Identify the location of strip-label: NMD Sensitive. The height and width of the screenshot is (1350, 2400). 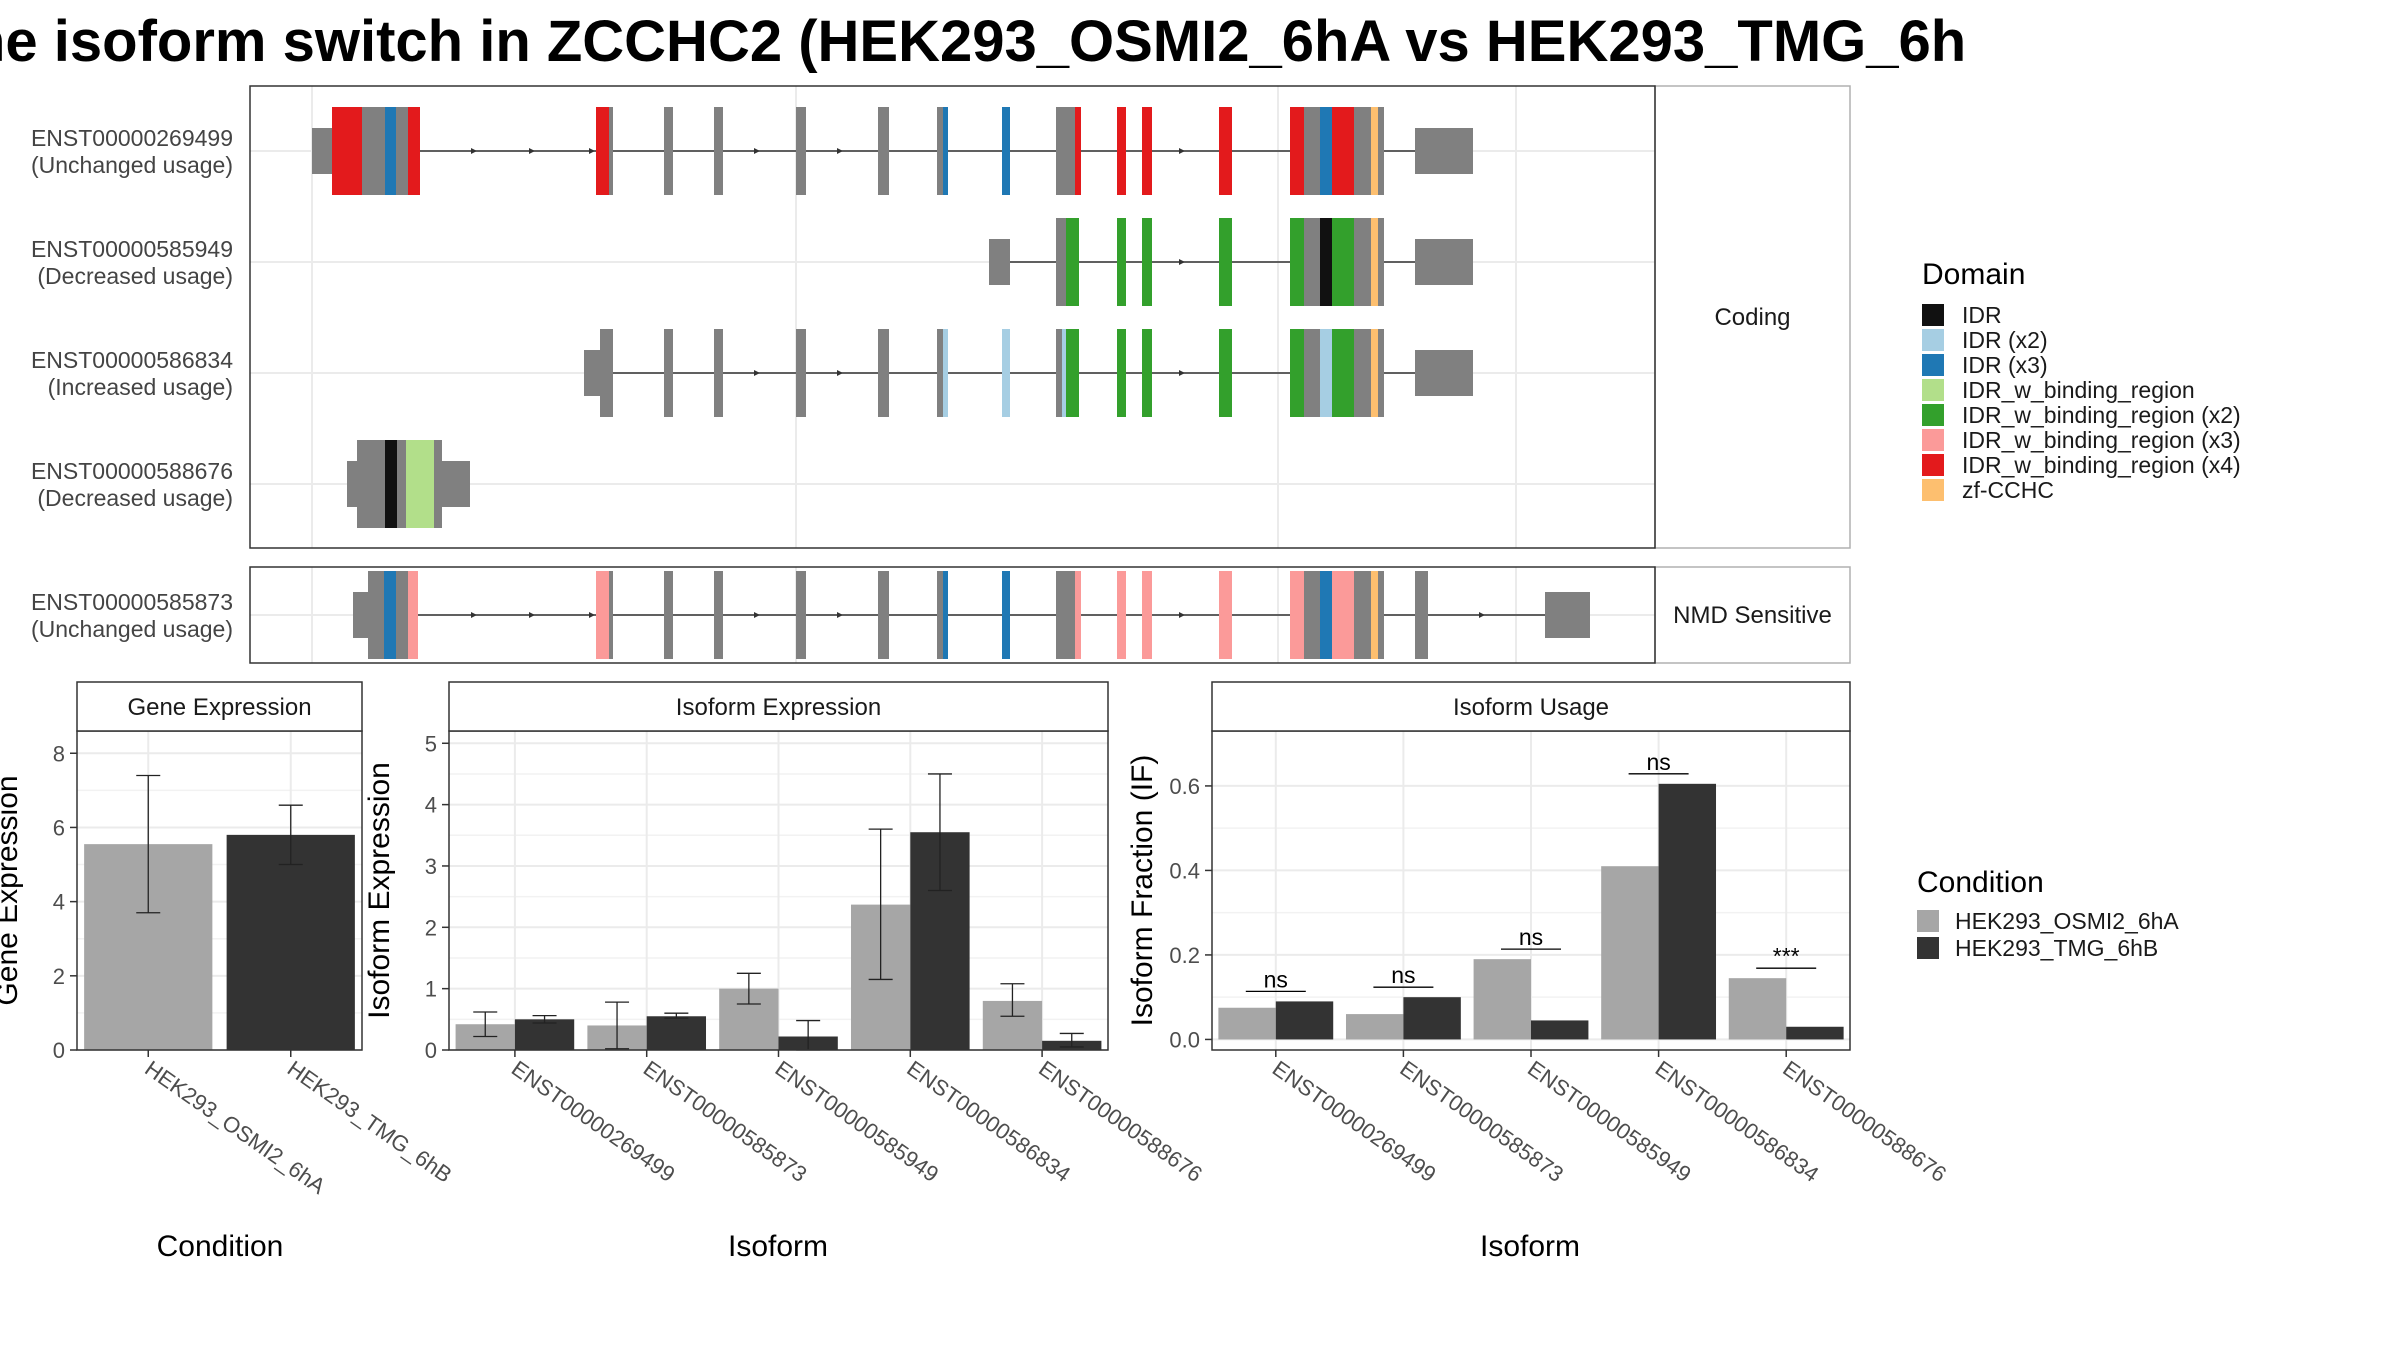
(1752, 615).